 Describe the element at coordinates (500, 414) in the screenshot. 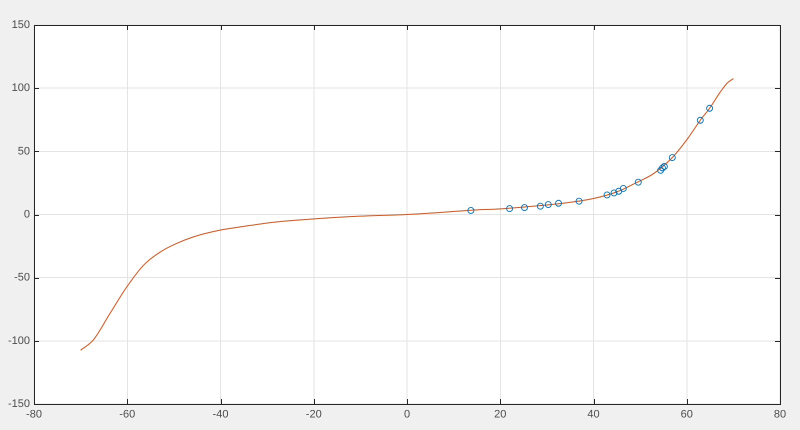

I see `x-tick-label: 20` at that location.